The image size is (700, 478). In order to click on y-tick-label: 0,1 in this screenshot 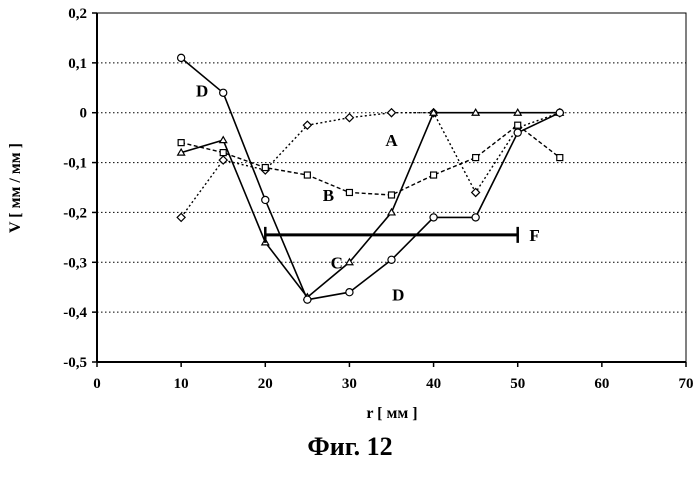, I will do `click(77, 64)`.